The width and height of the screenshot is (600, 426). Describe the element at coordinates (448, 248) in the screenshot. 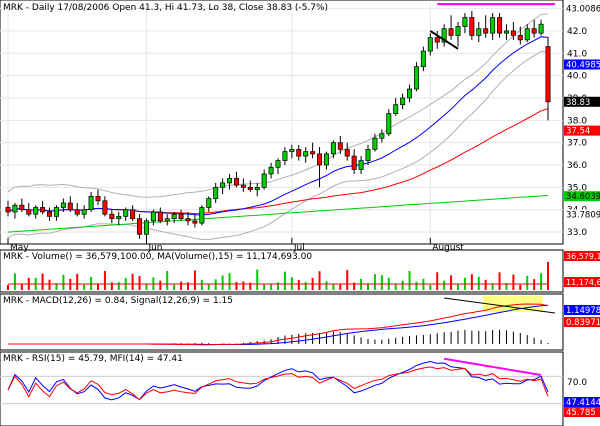

I see `date-tick-label: August` at that location.